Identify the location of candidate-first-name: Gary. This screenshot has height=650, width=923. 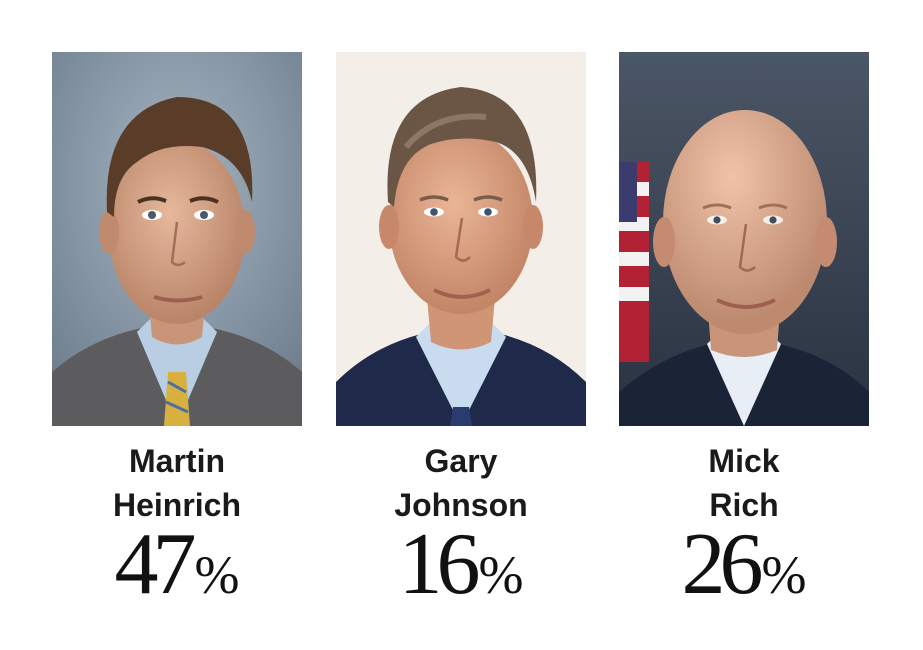
(461, 461).